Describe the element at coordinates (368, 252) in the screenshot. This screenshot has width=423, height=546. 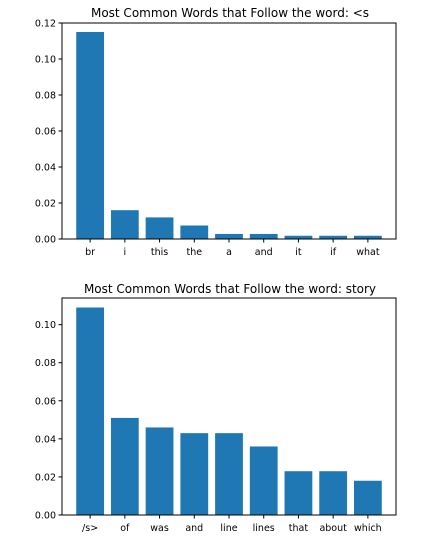
I see `x-tick-label: what` at that location.